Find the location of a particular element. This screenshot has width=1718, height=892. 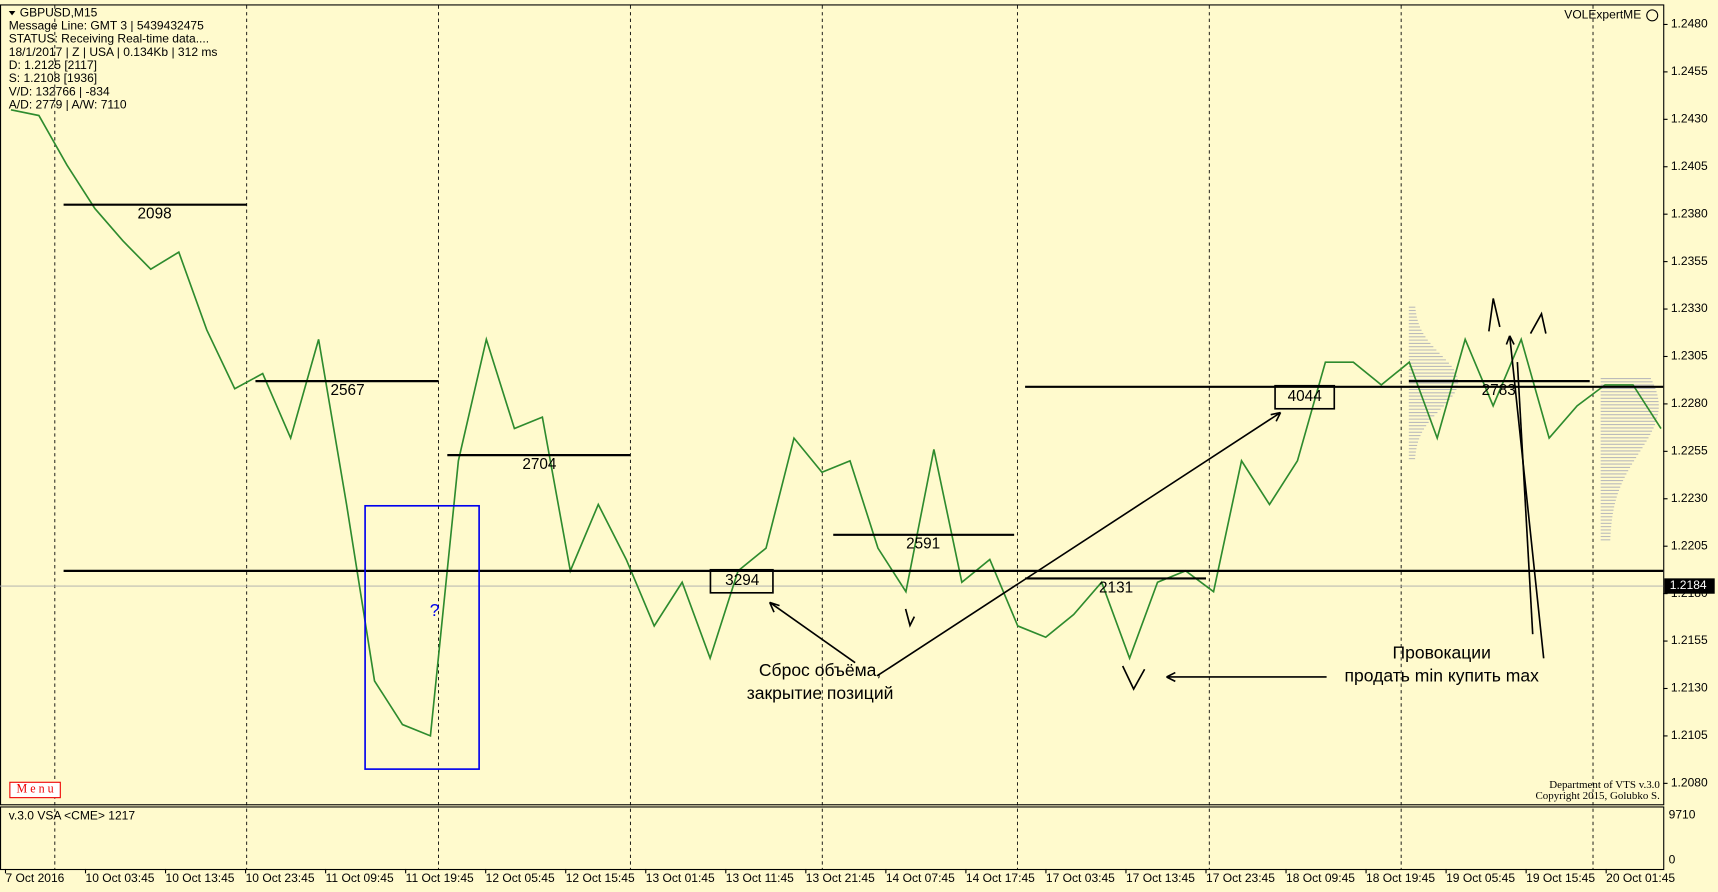

current-price-label: 1.2184 is located at coordinates (1688, 585).